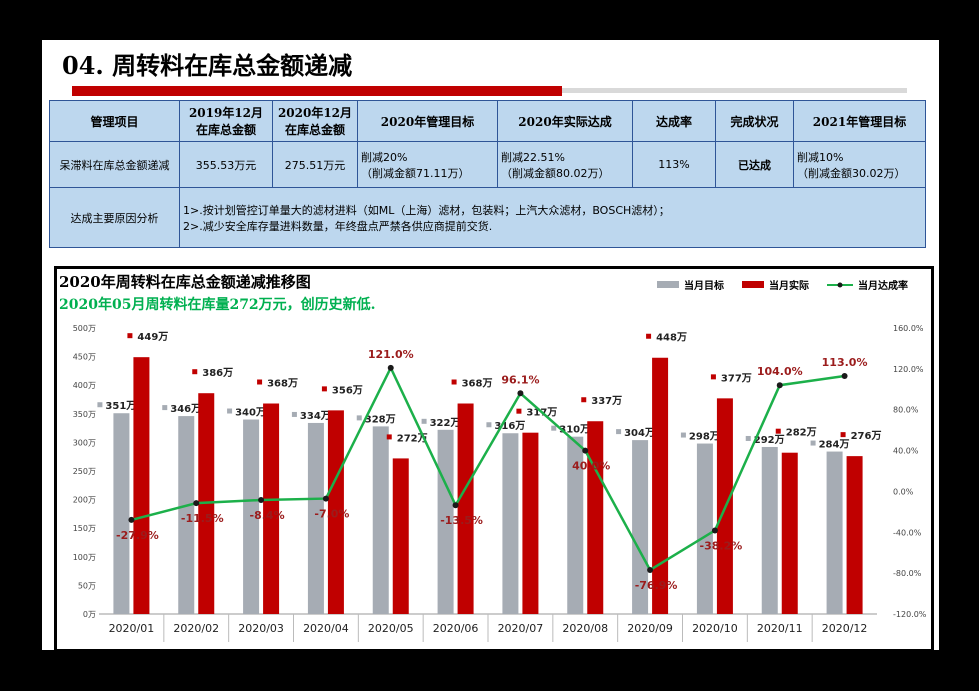  I want to click on data-label-target: 284万, so click(834, 445).